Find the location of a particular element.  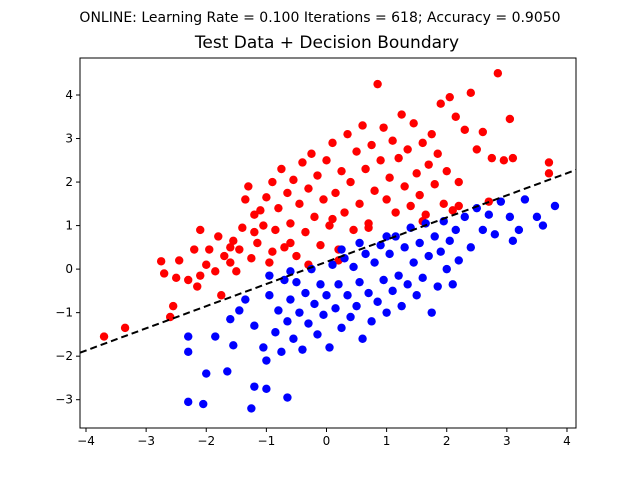

x-tick-label: 1 is located at coordinates (387, 441).